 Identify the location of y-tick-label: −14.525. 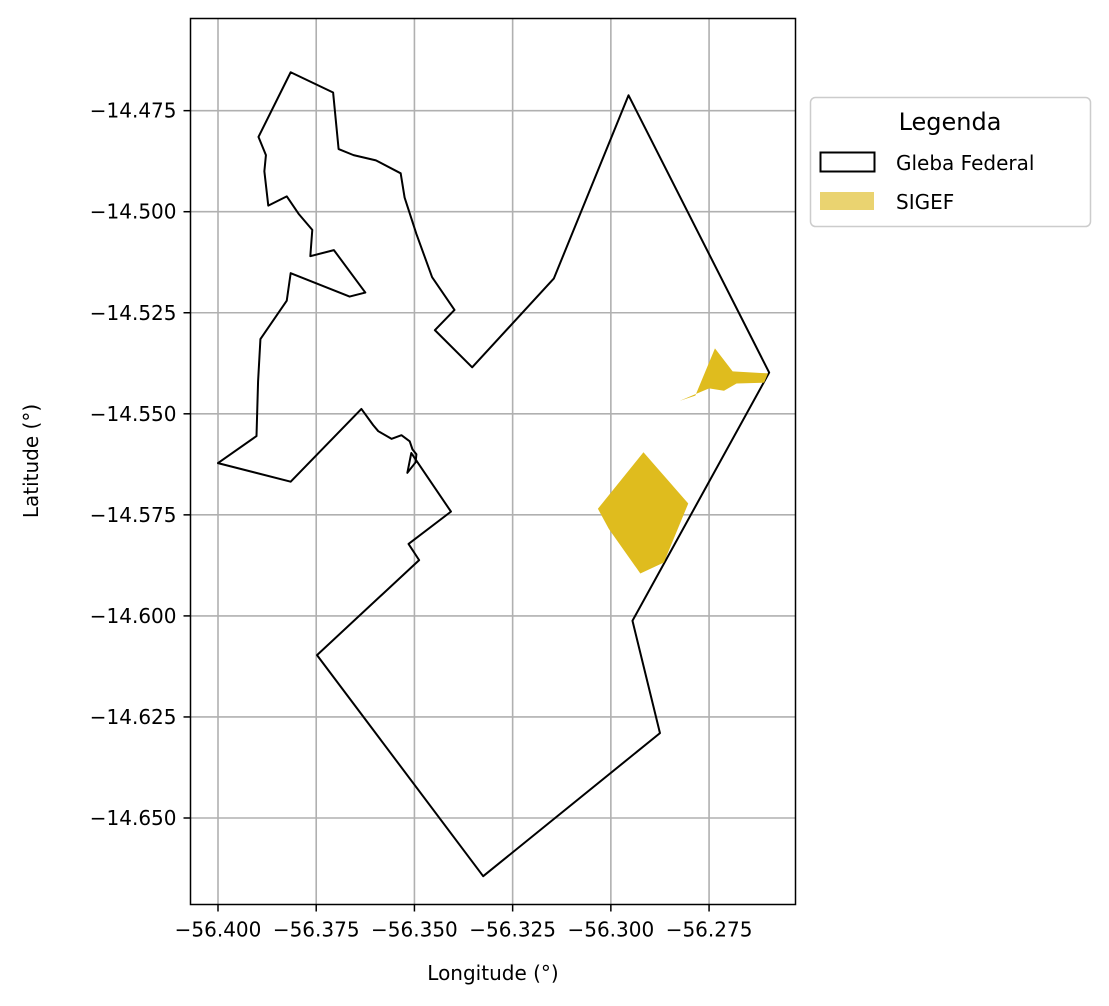
(133, 313).